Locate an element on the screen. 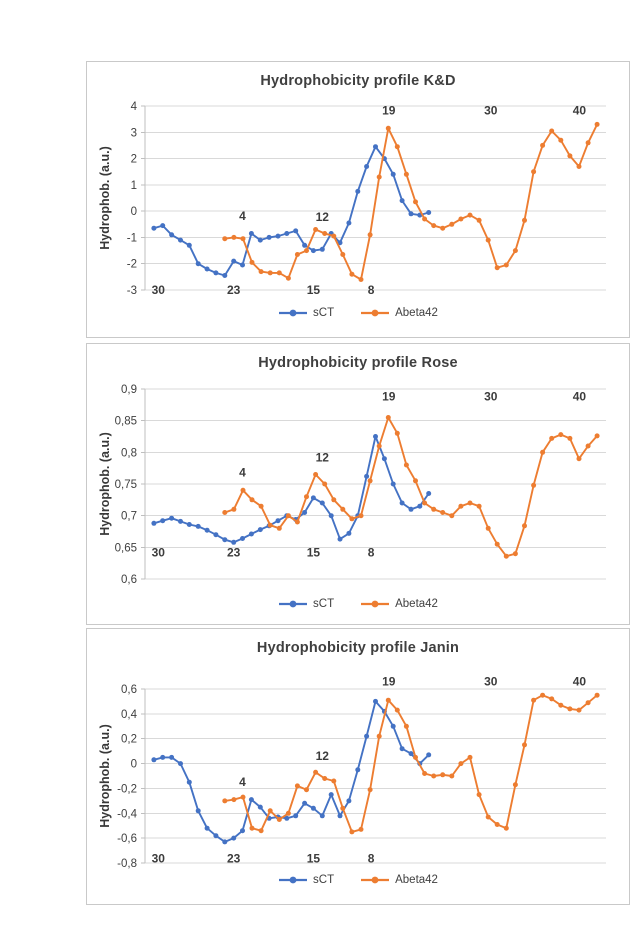  svg-text: 0,8 is located at coordinates (129, 453).